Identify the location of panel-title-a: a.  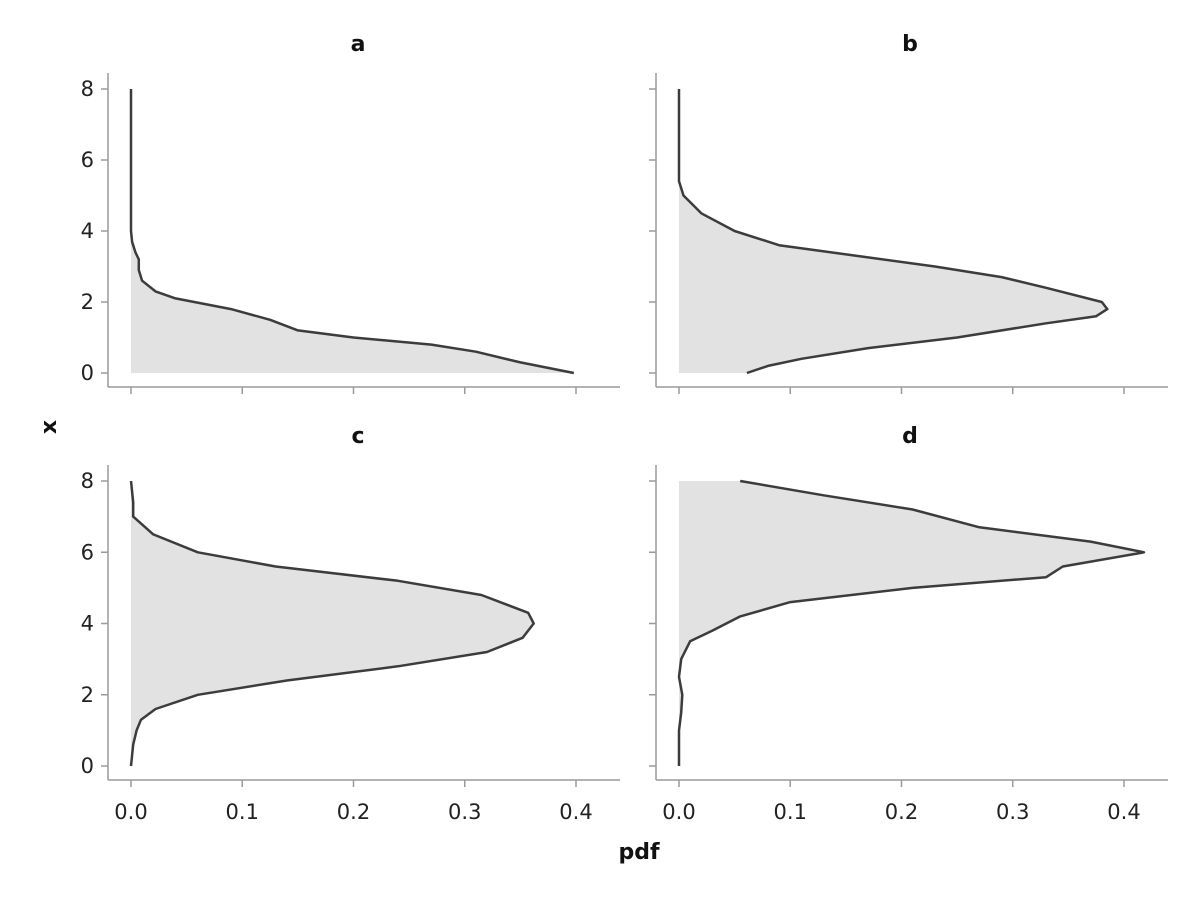
(358, 44).